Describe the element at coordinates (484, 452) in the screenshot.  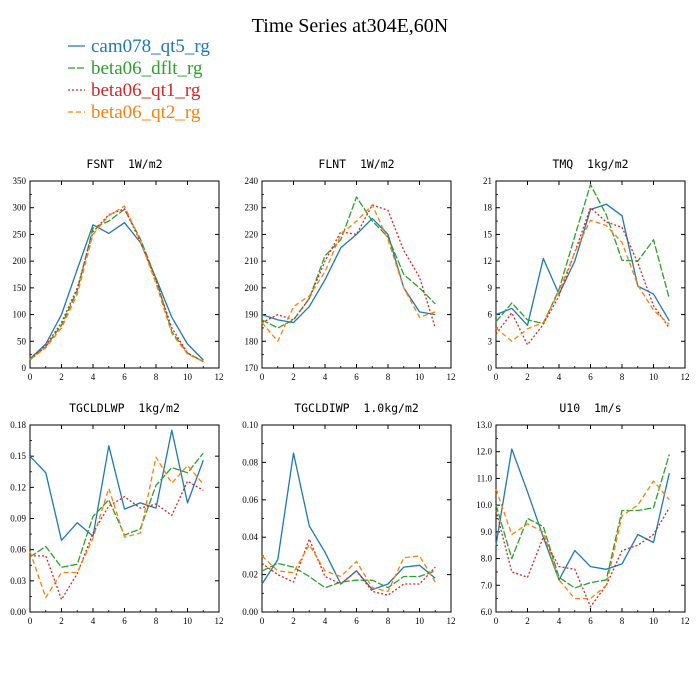
I see `y-tick-label: 12.0` at that location.